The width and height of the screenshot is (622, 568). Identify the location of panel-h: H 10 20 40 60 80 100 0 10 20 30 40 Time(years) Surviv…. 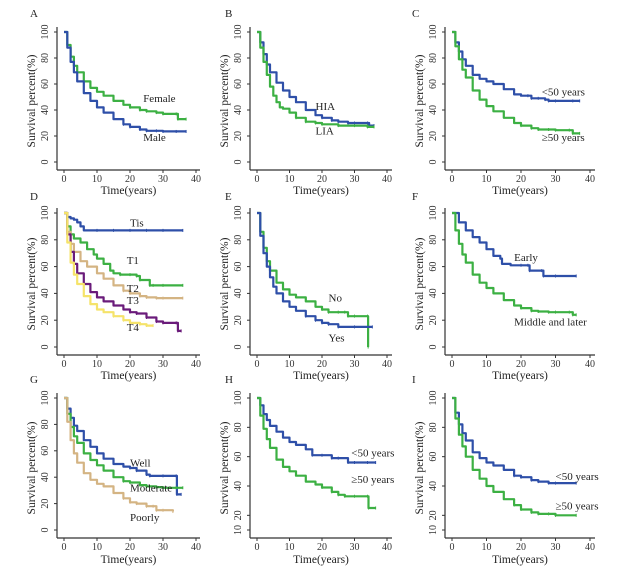
(306, 470).